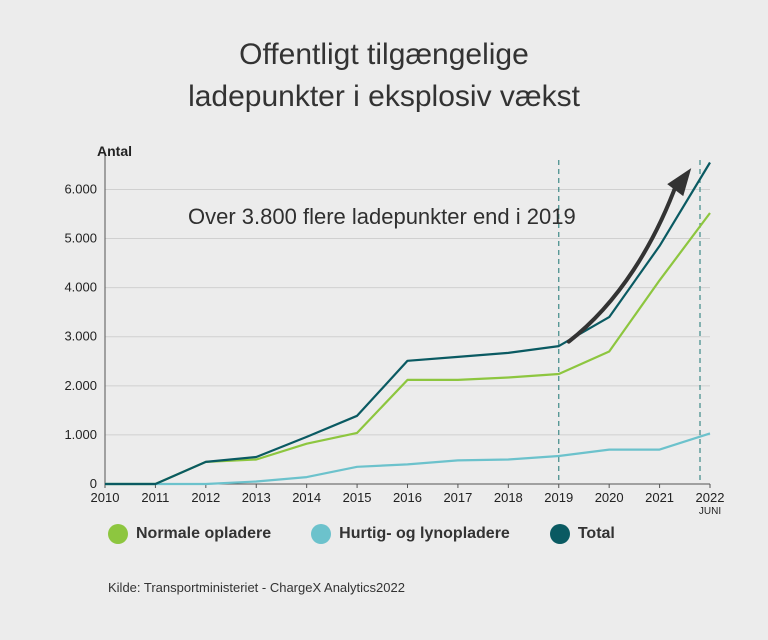 This screenshot has height=640, width=768. What do you see at coordinates (80, 287) in the screenshot?
I see `y-tick-label: 4.000` at bounding box center [80, 287].